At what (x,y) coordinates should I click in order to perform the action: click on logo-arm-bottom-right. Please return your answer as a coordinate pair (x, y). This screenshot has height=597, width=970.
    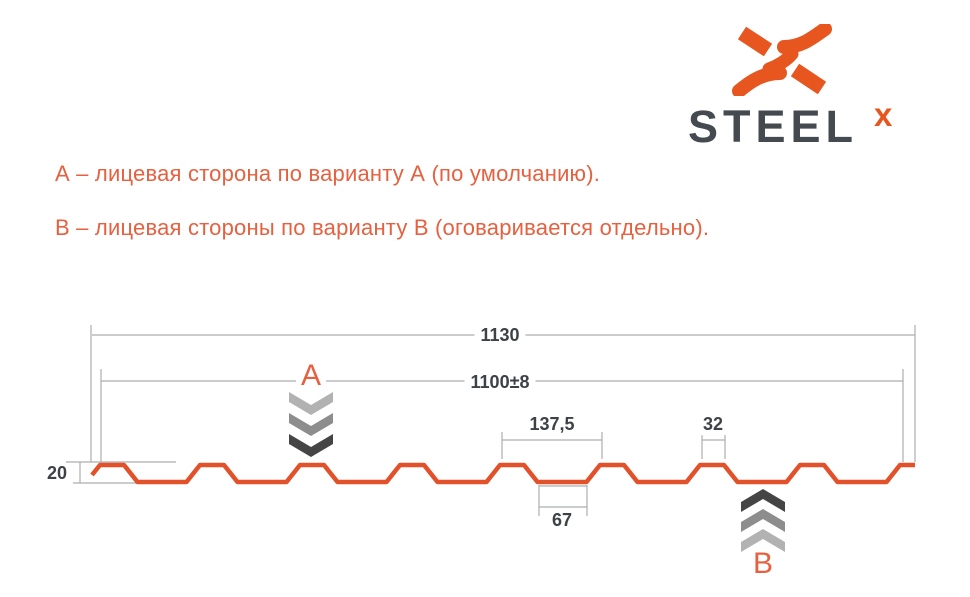
    Looking at the image, I should click on (808, 79).